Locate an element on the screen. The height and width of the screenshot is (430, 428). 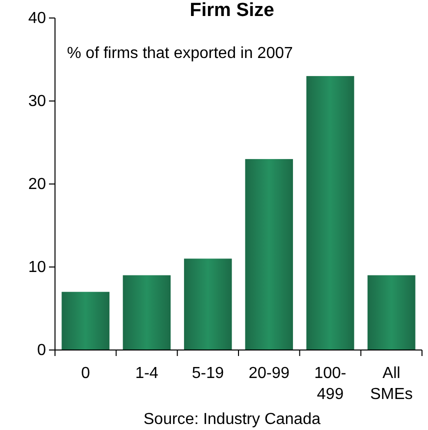
x-tick-label: 1-4 is located at coordinates (146, 373).